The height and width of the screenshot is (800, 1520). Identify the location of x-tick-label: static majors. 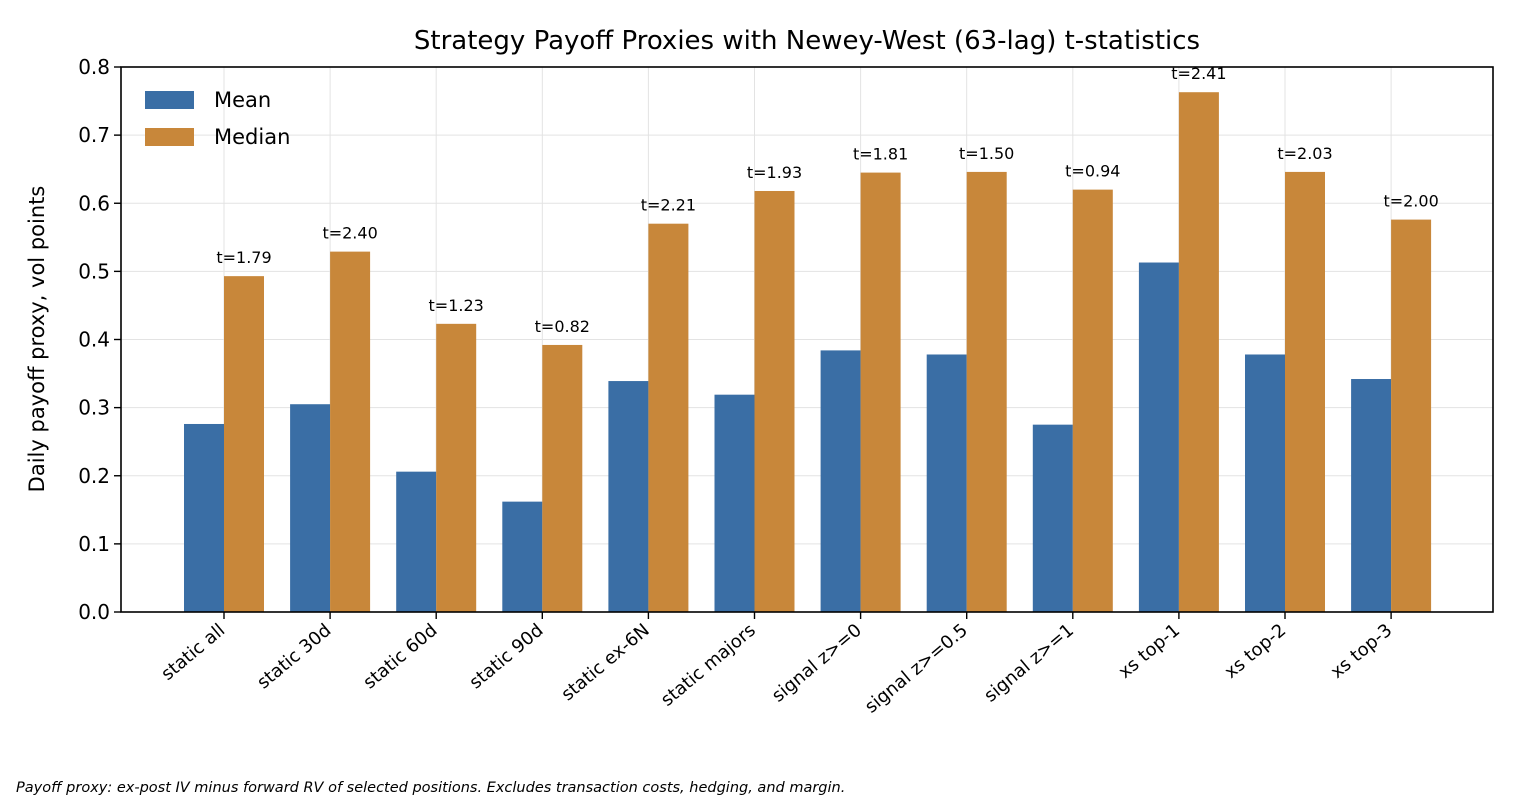
(708, 665).